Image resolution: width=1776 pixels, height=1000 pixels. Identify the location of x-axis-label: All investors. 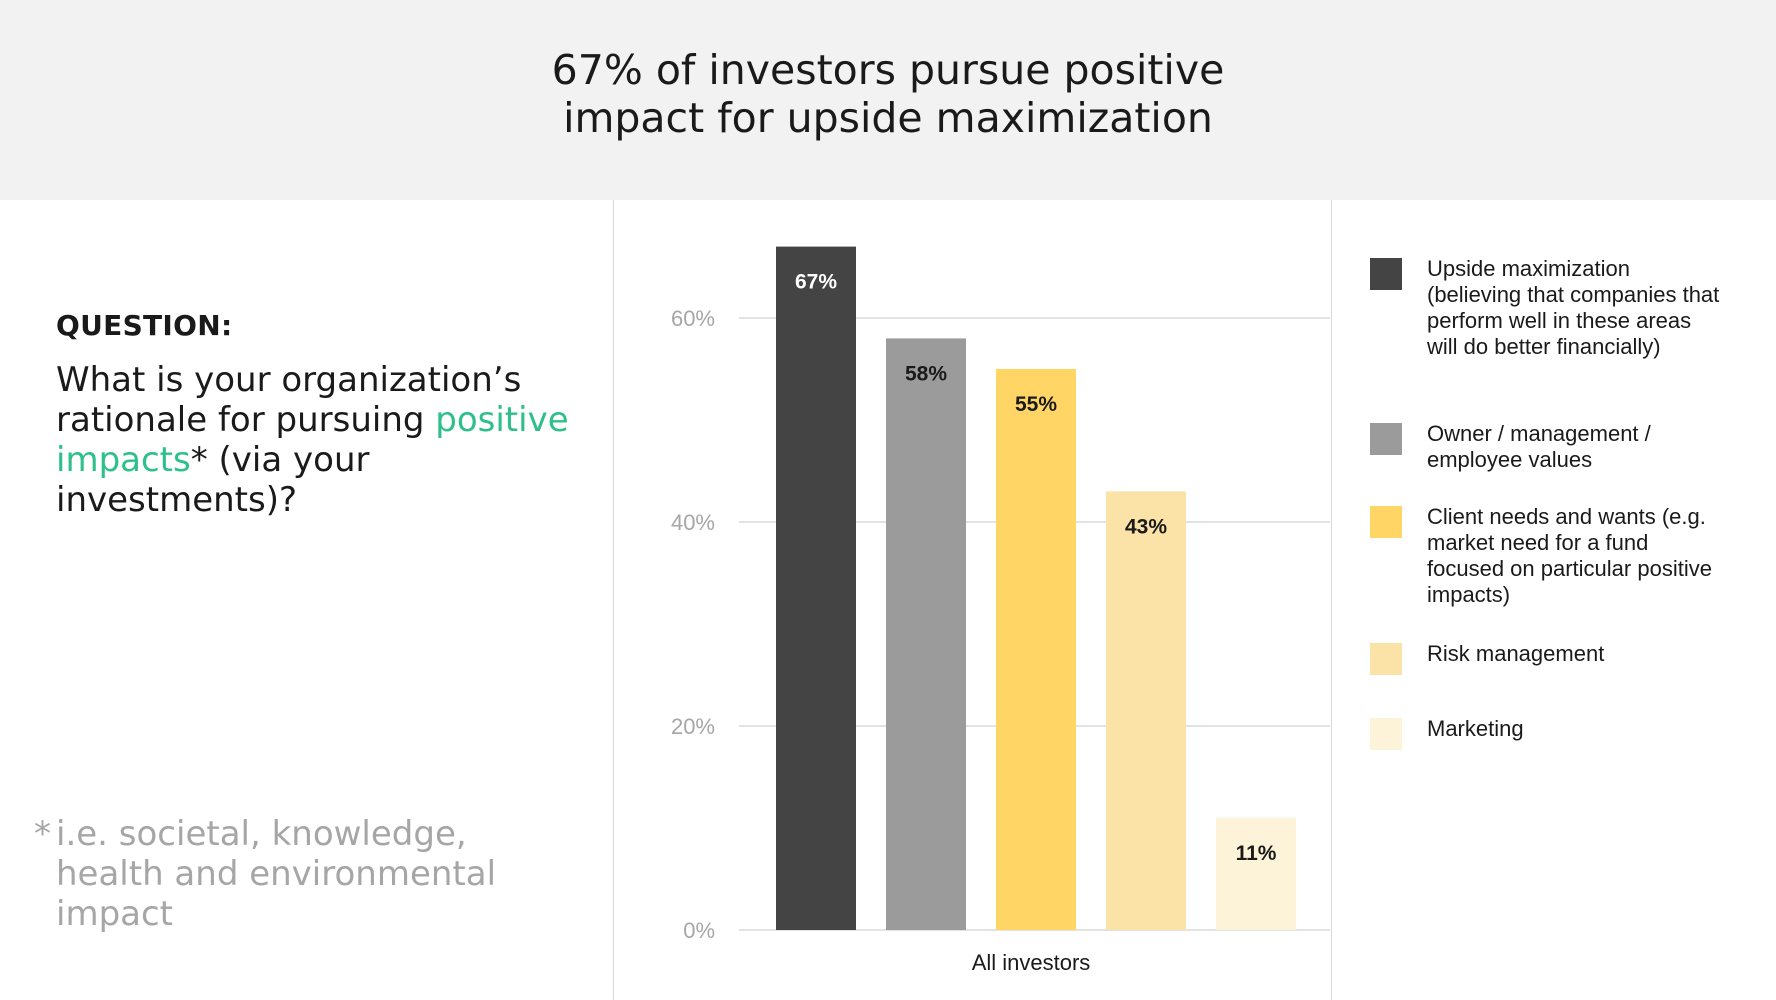
(1031, 962).